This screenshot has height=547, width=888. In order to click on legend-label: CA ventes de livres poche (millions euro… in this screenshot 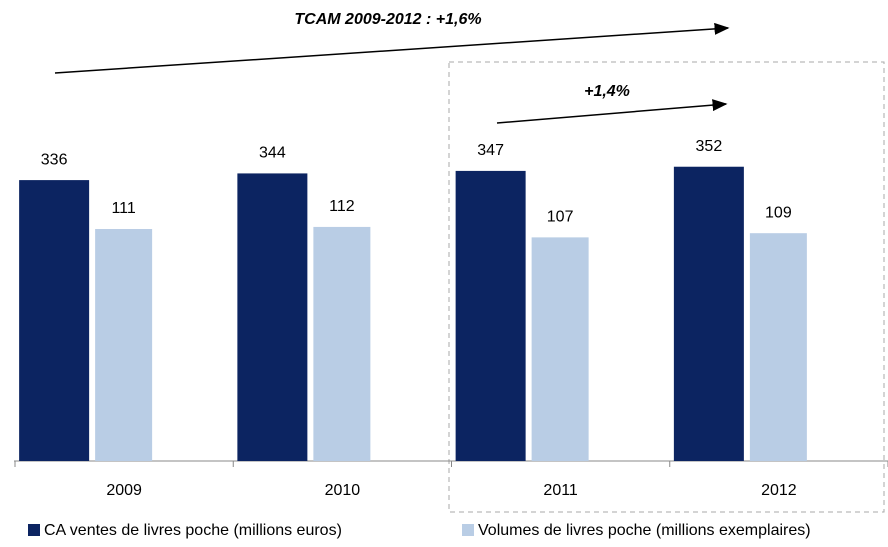, I will do `click(193, 530)`.